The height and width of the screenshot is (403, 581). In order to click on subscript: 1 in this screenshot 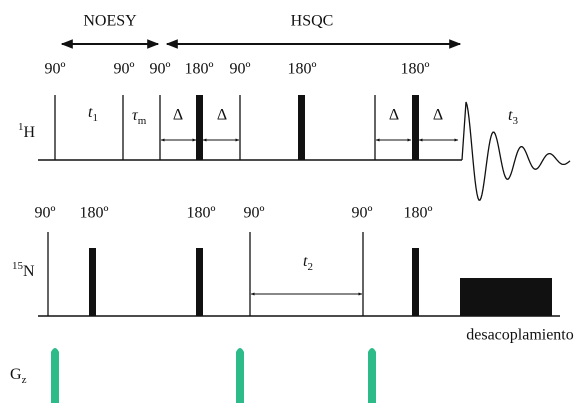, I will do `click(95, 118)`.